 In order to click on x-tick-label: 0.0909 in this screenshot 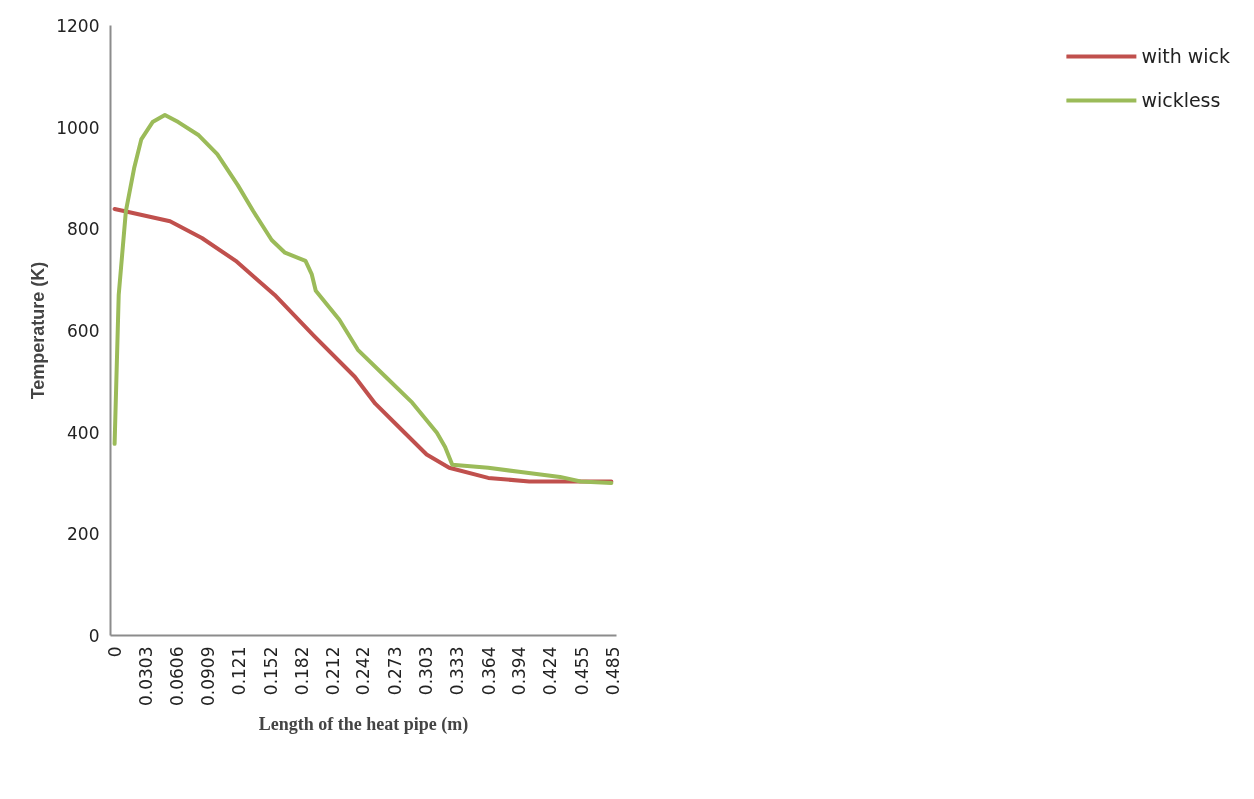, I will do `click(208, 676)`.